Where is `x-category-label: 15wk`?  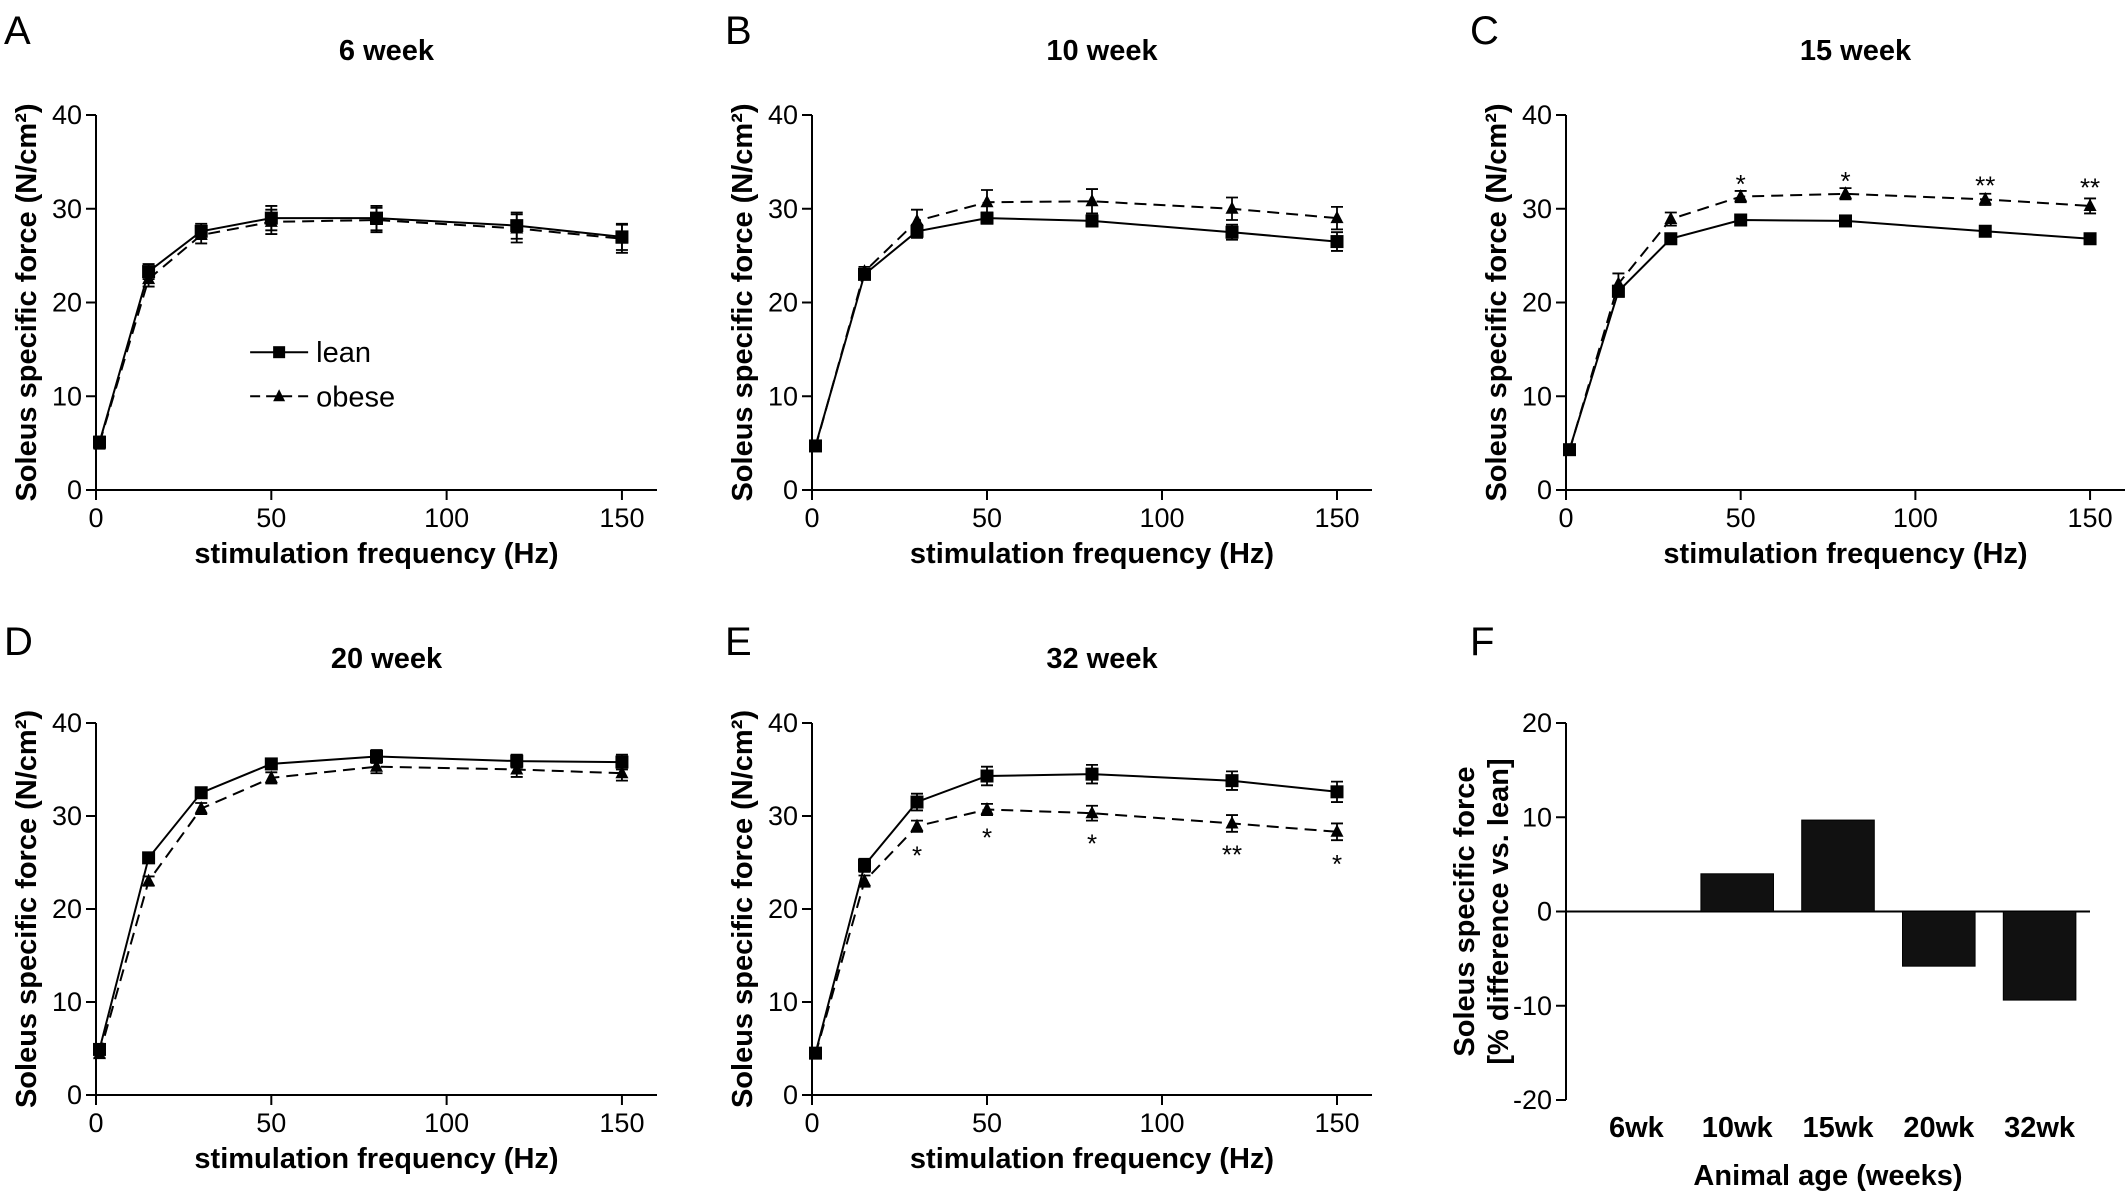 x-category-label: 15wk is located at coordinates (1839, 1128).